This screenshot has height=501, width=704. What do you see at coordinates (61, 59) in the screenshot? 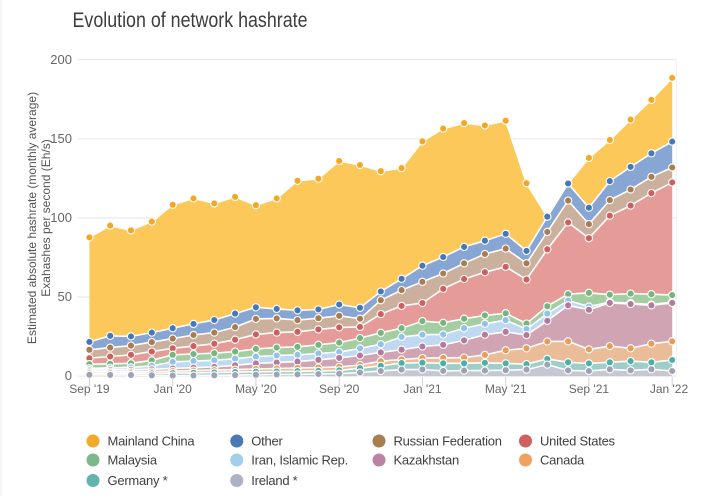
I see `svg-text: 200` at bounding box center [61, 59].